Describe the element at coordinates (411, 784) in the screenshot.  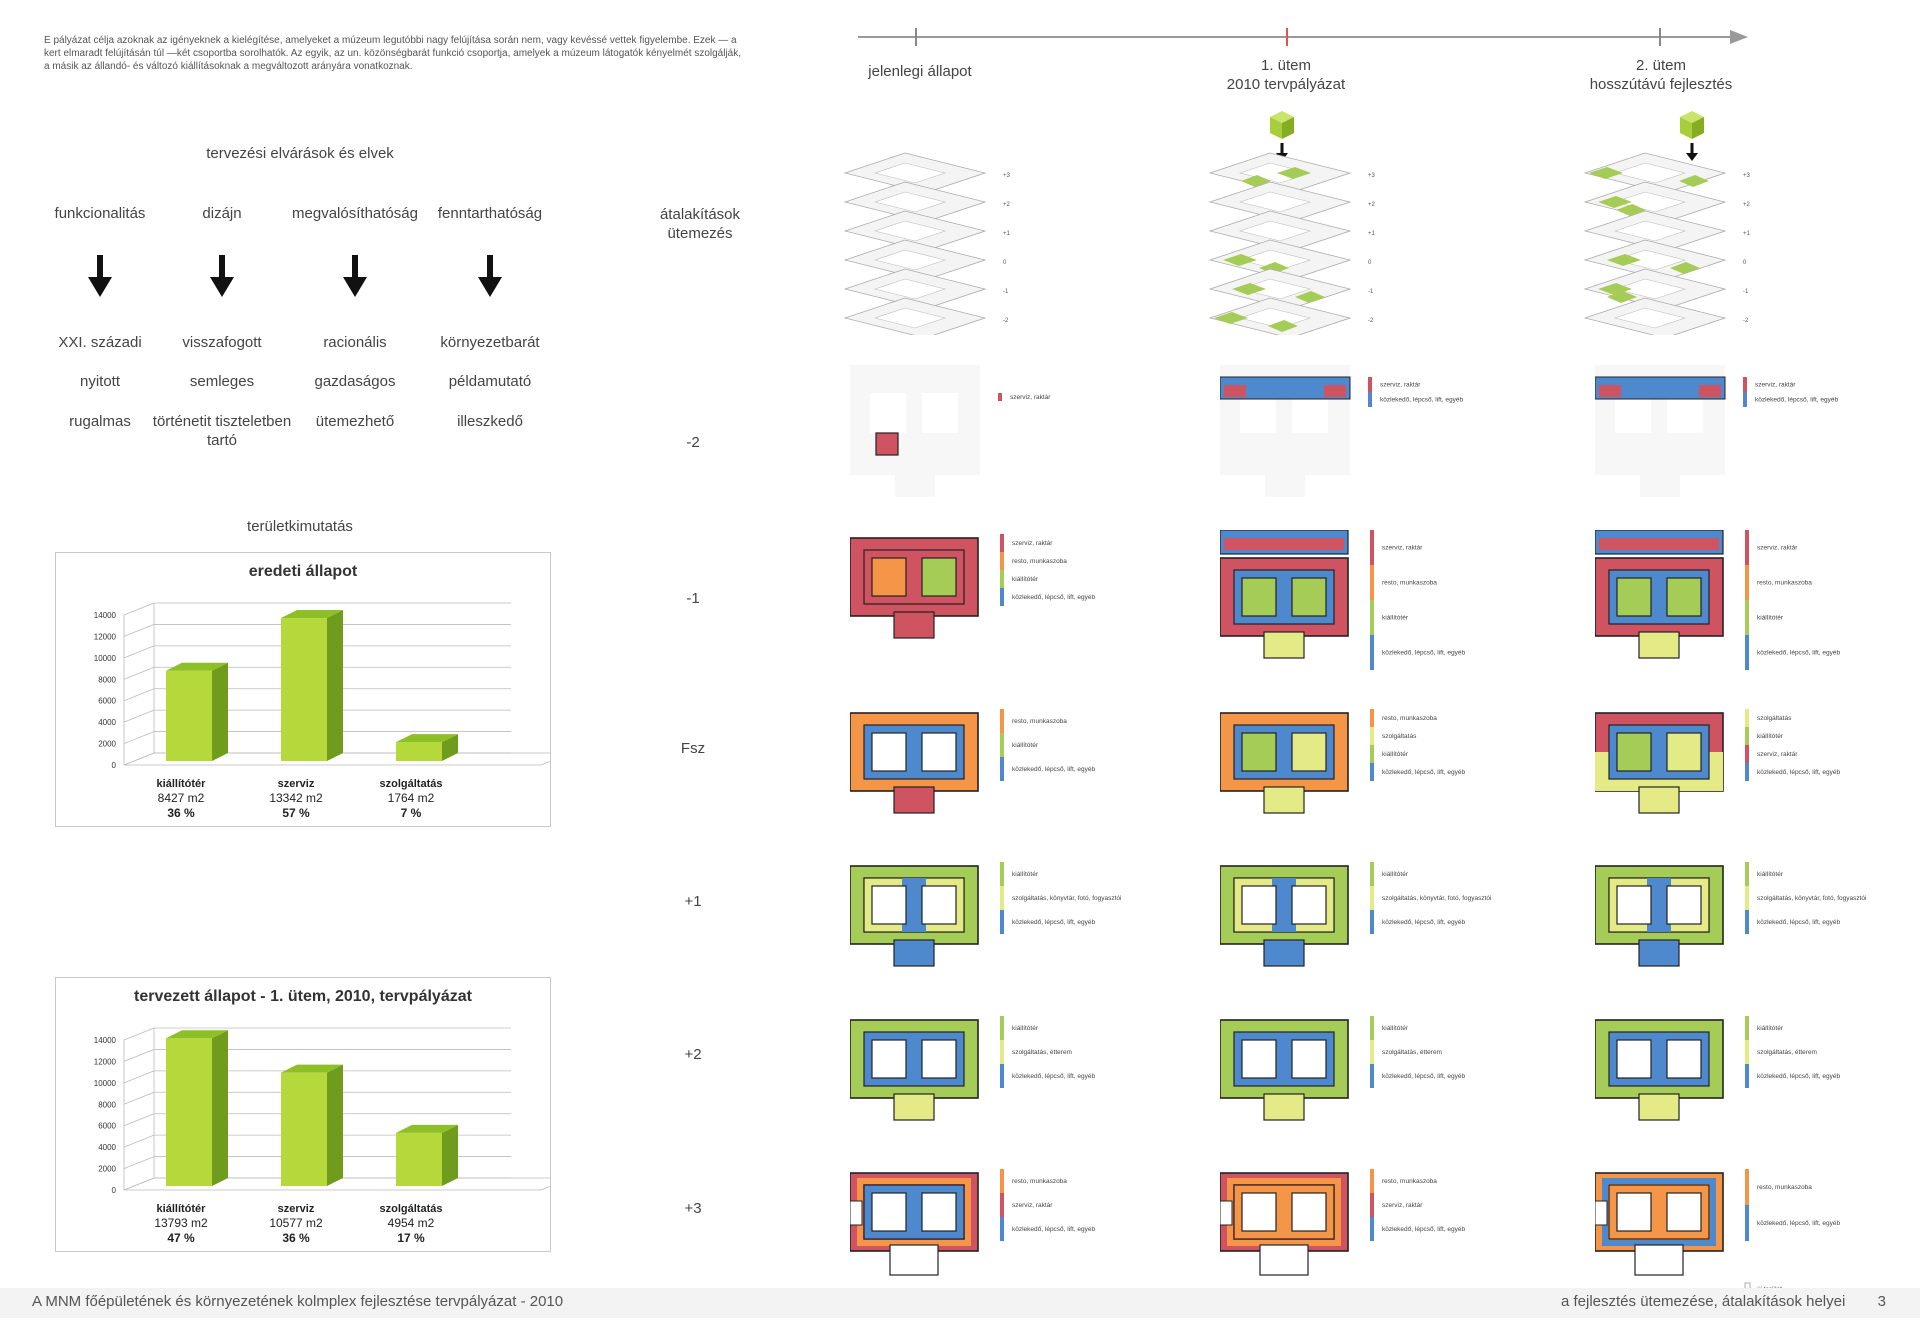
I see `category-label: szolgáltatás` at that location.